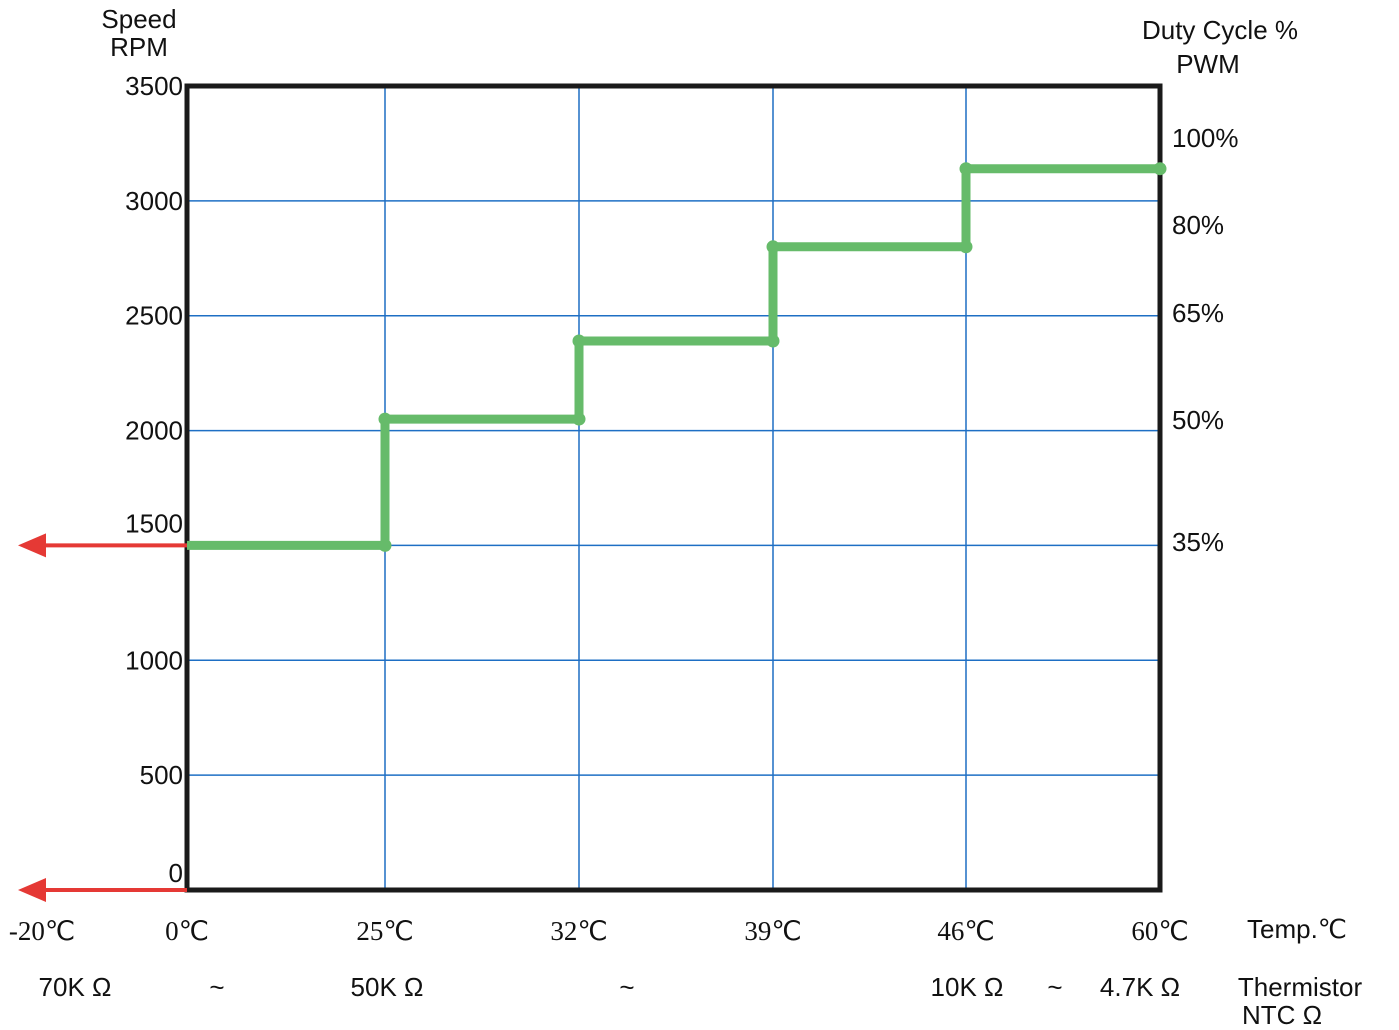 The image size is (1399, 1030). What do you see at coordinates (1300, 987) in the screenshot?
I see `thermistor-title: Thermistor` at bounding box center [1300, 987].